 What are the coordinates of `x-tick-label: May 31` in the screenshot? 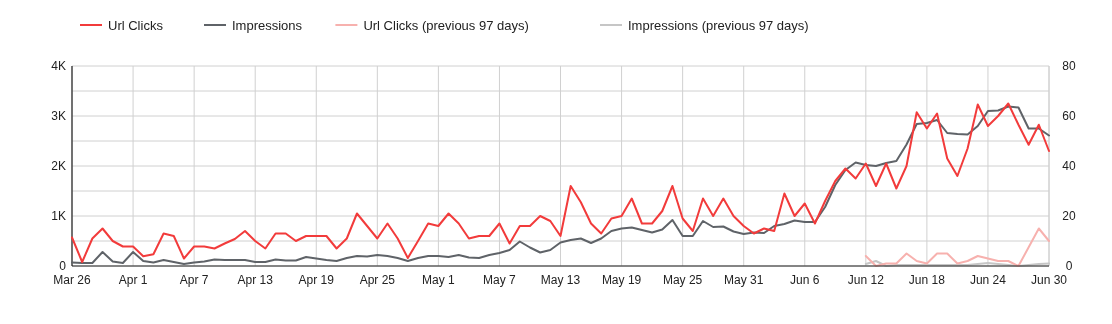 It's located at (744, 280).